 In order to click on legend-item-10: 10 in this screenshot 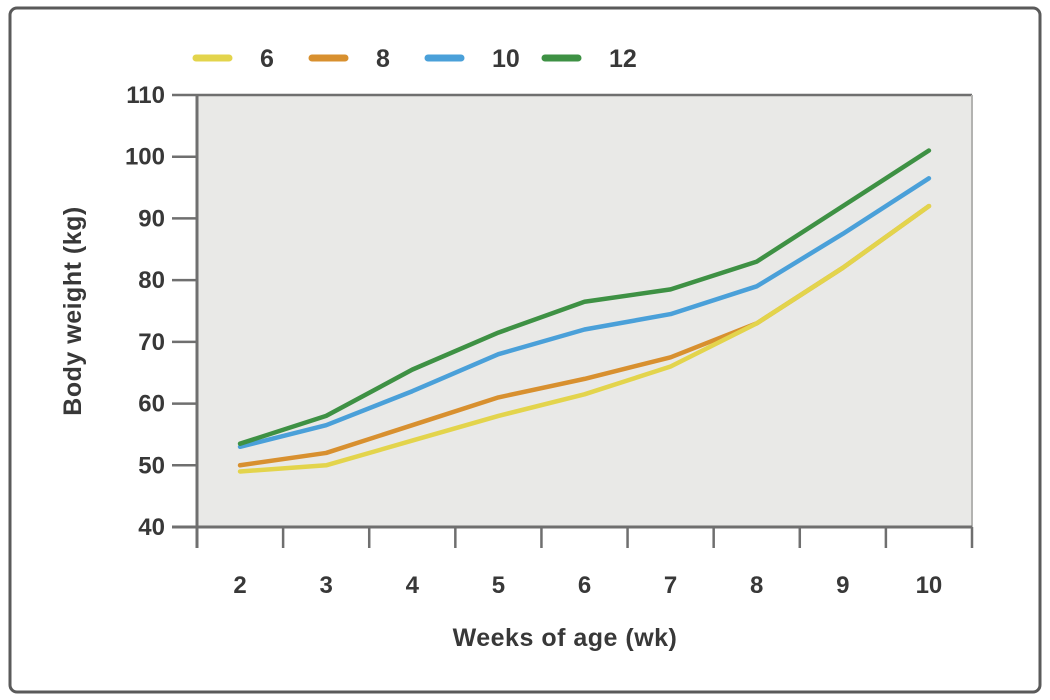, I will do `click(472, 59)`.